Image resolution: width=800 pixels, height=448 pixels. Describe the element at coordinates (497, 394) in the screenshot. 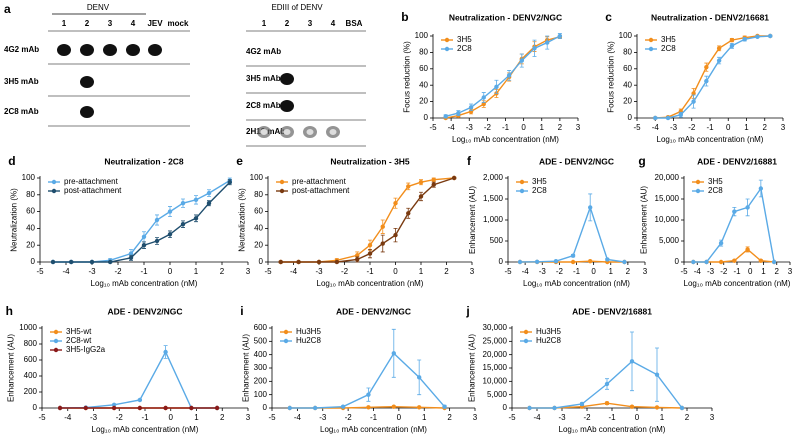

I see `y-tick-label: 5,000` at that location.